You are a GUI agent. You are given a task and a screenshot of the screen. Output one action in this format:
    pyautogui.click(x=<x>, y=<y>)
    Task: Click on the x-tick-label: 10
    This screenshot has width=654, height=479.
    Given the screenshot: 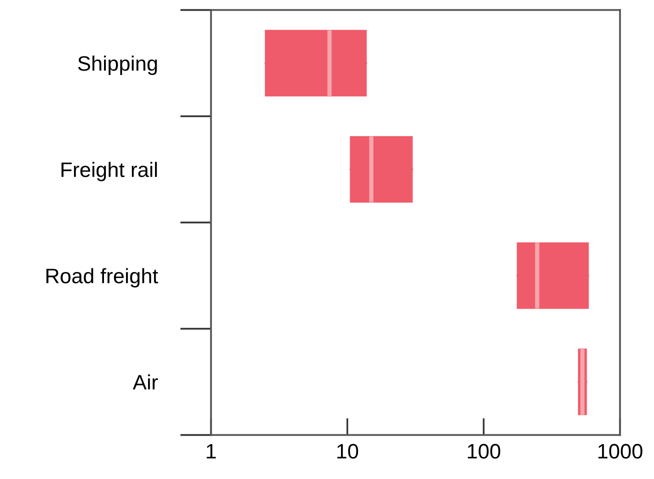 What is the action you would take?
    pyautogui.click(x=347, y=451)
    